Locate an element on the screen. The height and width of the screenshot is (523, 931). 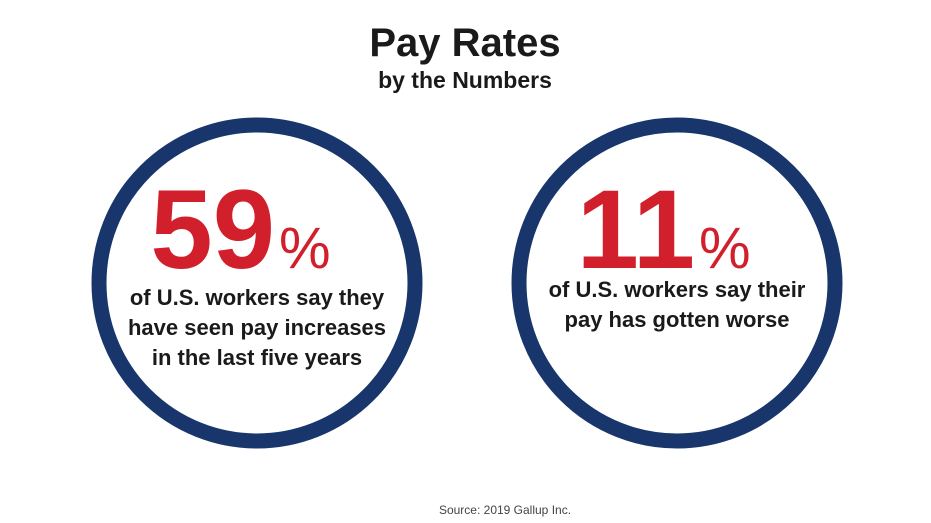
stat-text: of U.S. workers say they is located at coordinates (257, 297).